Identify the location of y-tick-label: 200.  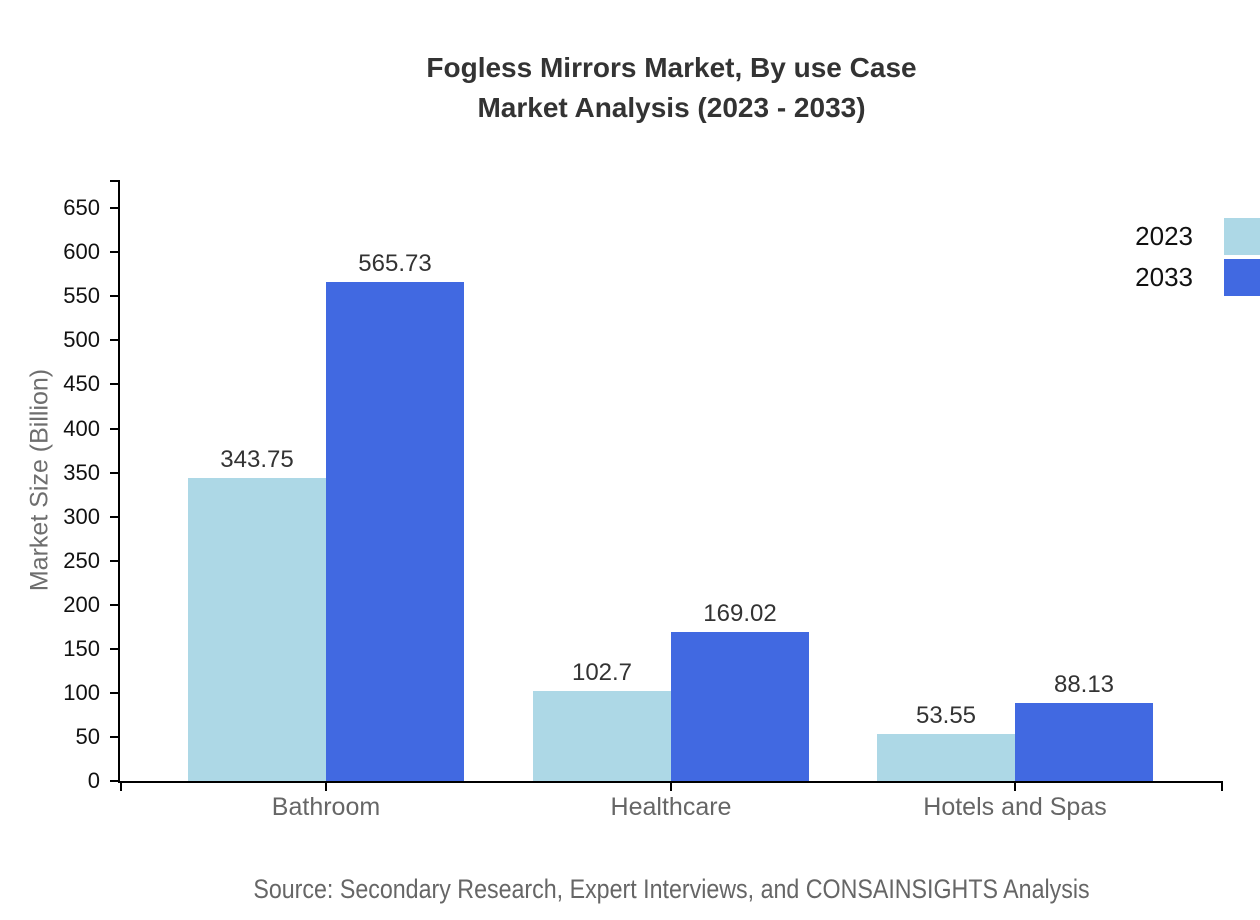
(81, 604).